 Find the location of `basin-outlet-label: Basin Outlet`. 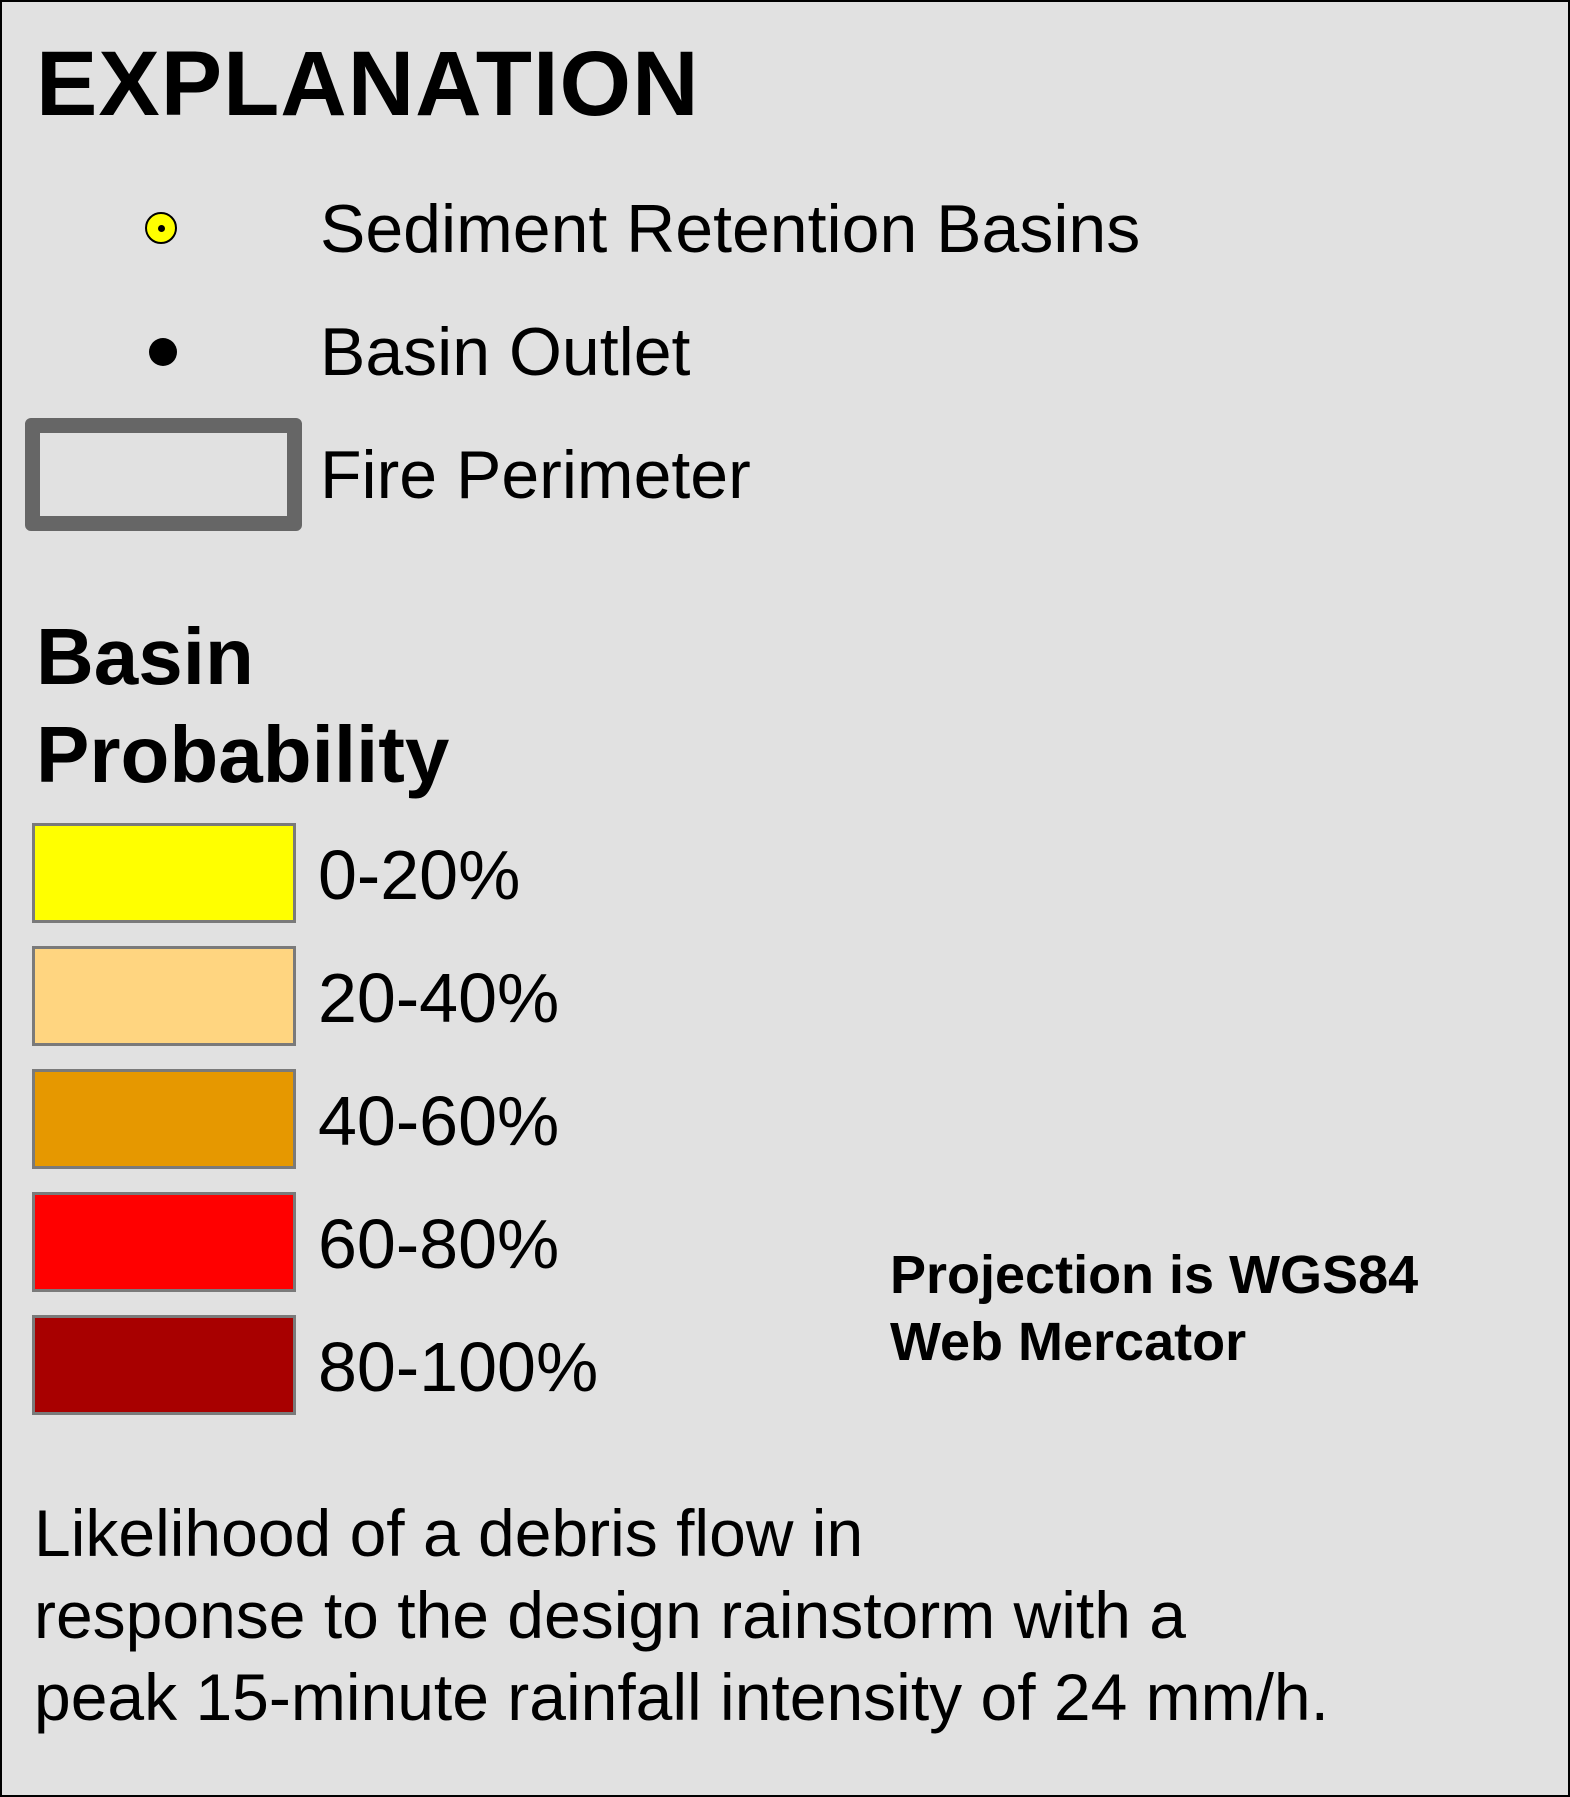

basin-outlet-label: Basin Outlet is located at coordinates (505, 352).